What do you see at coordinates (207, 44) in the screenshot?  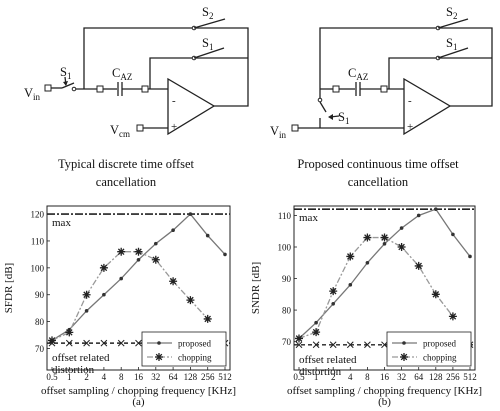 I see `label-s1-feedback: S1` at bounding box center [207, 44].